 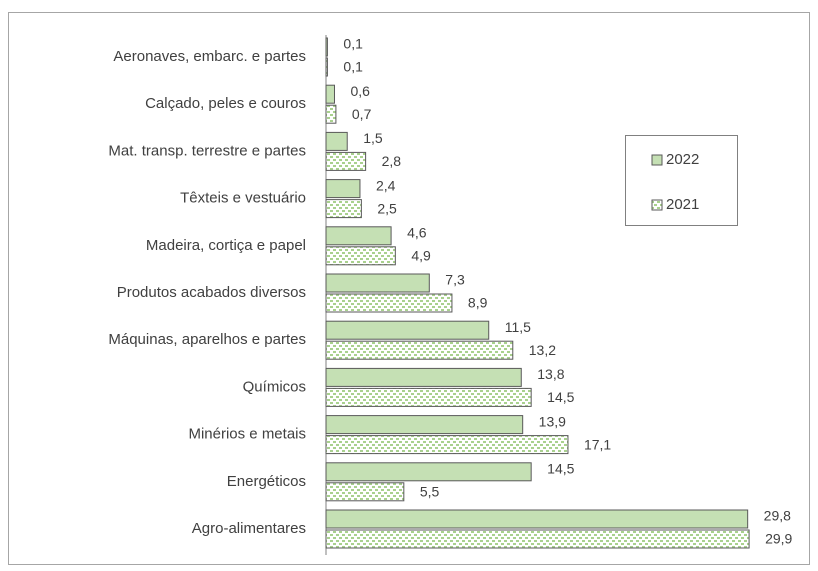 What do you see at coordinates (682, 159) in the screenshot?
I see `legend-label: 2022` at bounding box center [682, 159].